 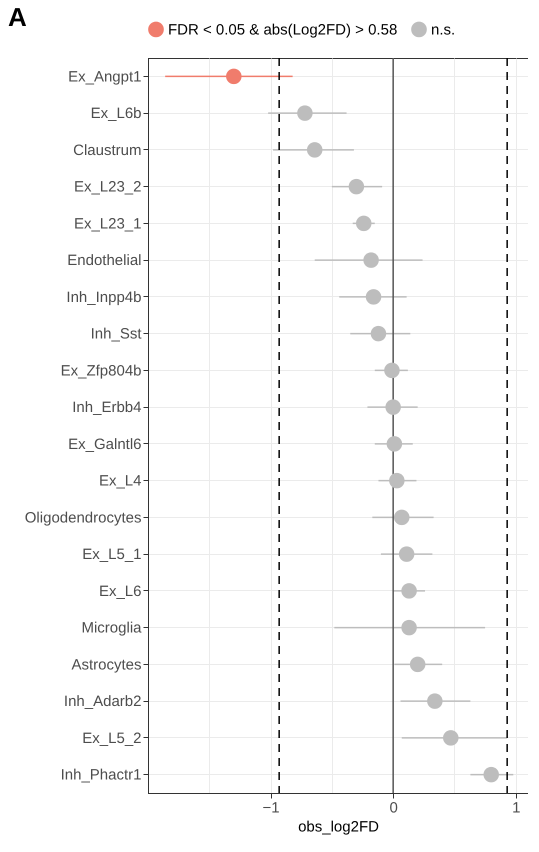 I want to click on y-tick-label: Inh_Inpp4b, so click(x=104, y=297).